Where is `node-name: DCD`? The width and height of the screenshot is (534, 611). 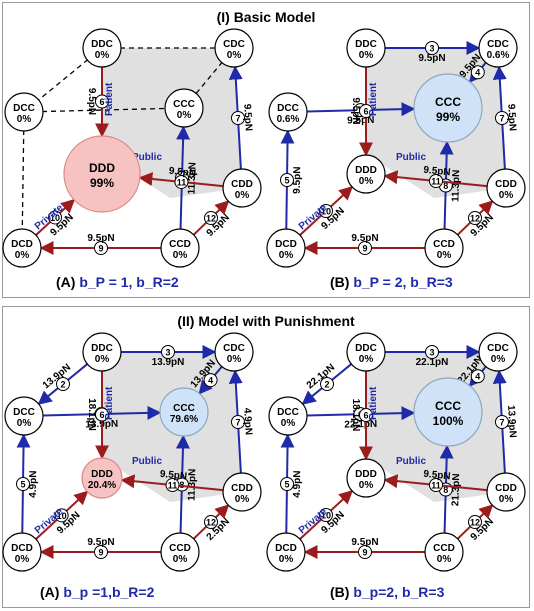
node-name: DCD is located at coordinates (22, 548).